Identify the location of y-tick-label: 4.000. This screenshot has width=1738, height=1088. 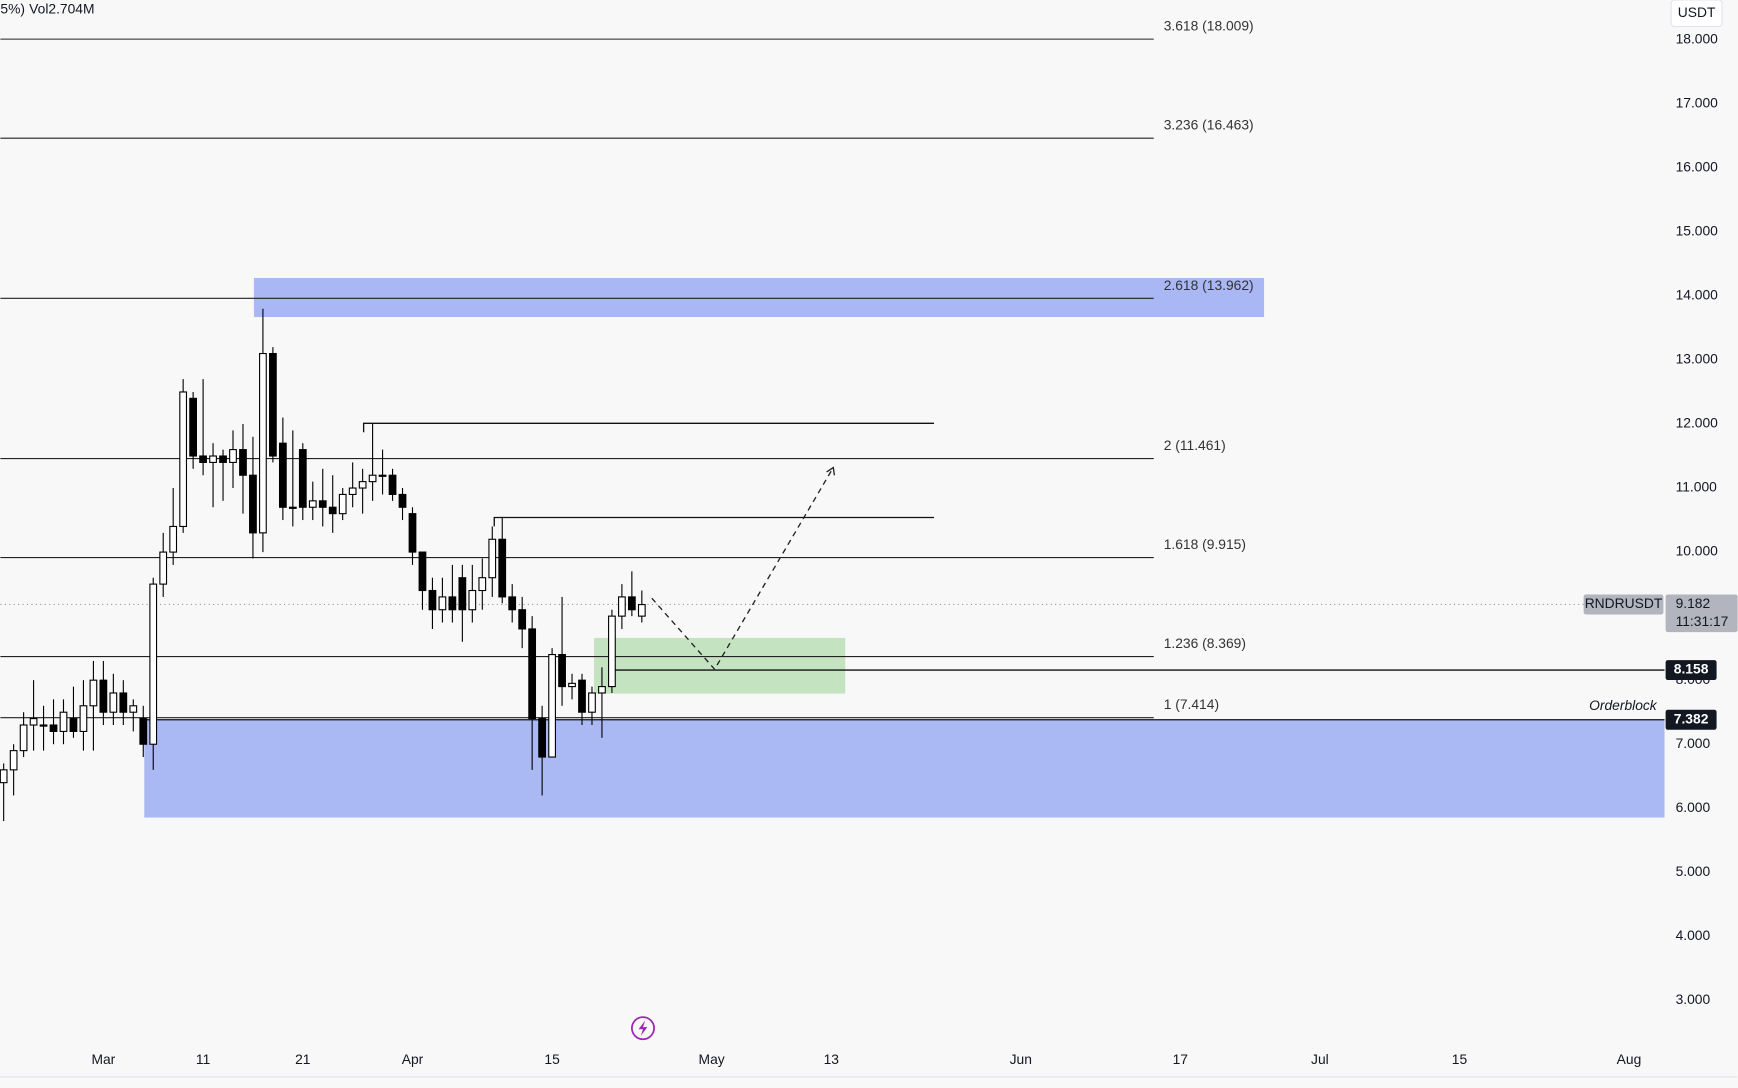
(1693, 935).